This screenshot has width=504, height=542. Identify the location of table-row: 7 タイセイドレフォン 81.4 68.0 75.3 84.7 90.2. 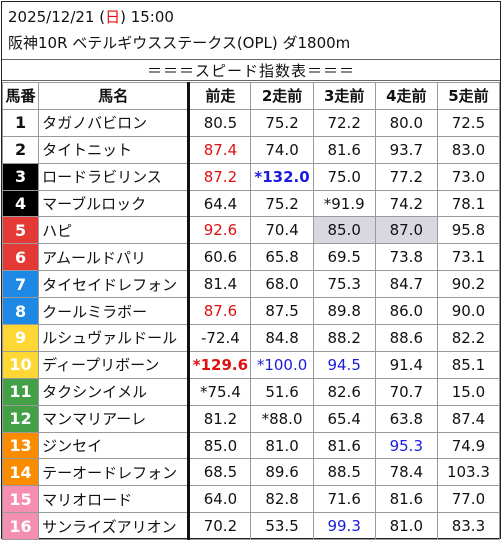
(251, 284).